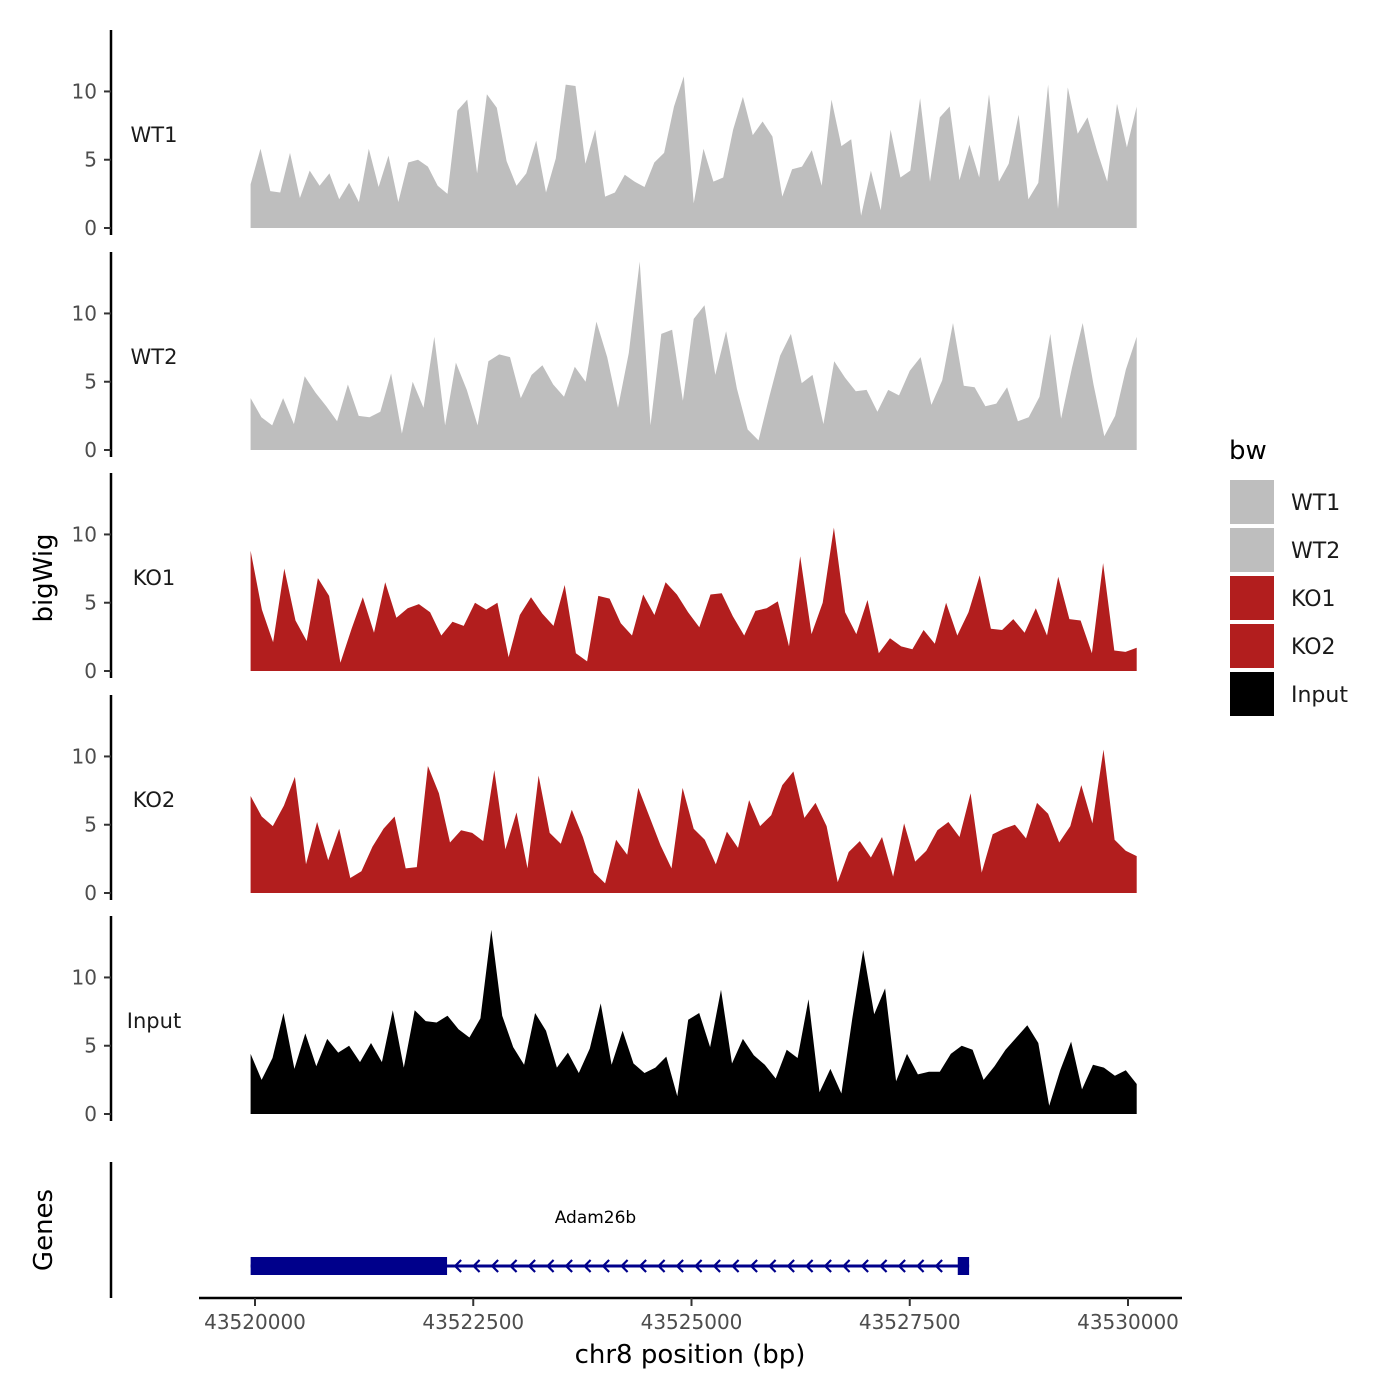 The image size is (1400, 1400). What do you see at coordinates (1313, 599) in the screenshot?
I see `legend-label-ko1: KO1` at bounding box center [1313, 599].